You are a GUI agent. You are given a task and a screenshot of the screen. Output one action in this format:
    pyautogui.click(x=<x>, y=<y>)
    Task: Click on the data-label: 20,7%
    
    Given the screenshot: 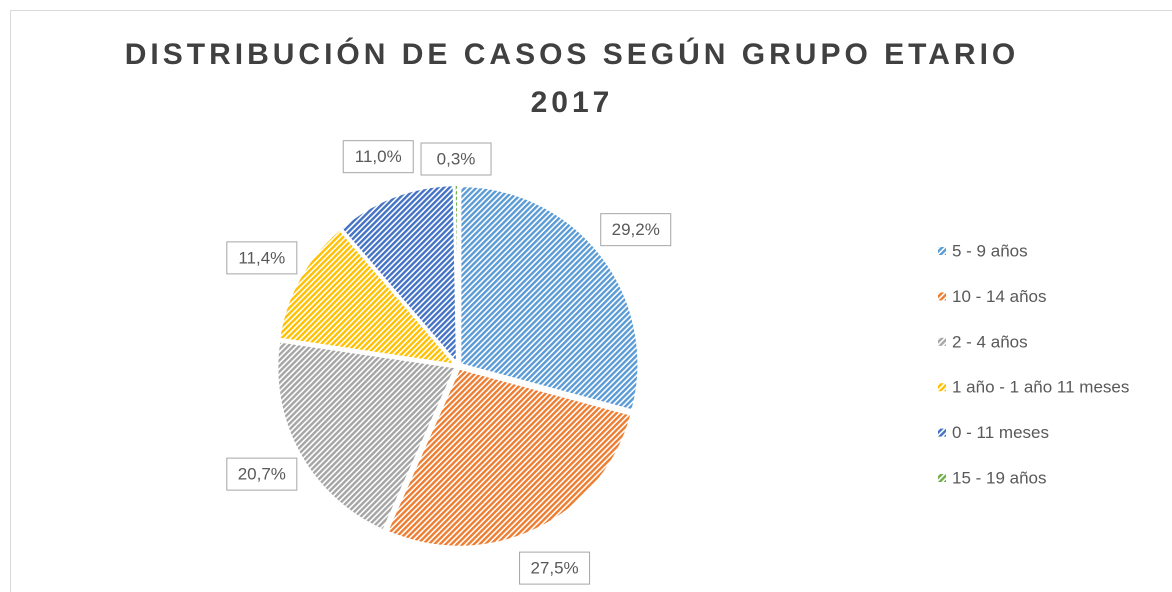 What is the action you would take?
    pyautogui.click(x=262, y=474)
    